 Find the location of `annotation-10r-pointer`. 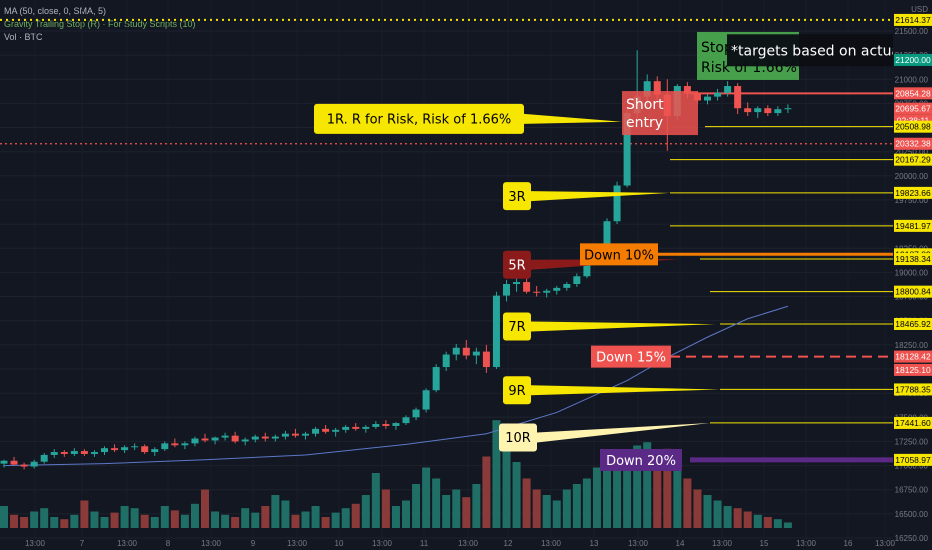

annotation-10r-pointer is located at coordinates (623, 432).